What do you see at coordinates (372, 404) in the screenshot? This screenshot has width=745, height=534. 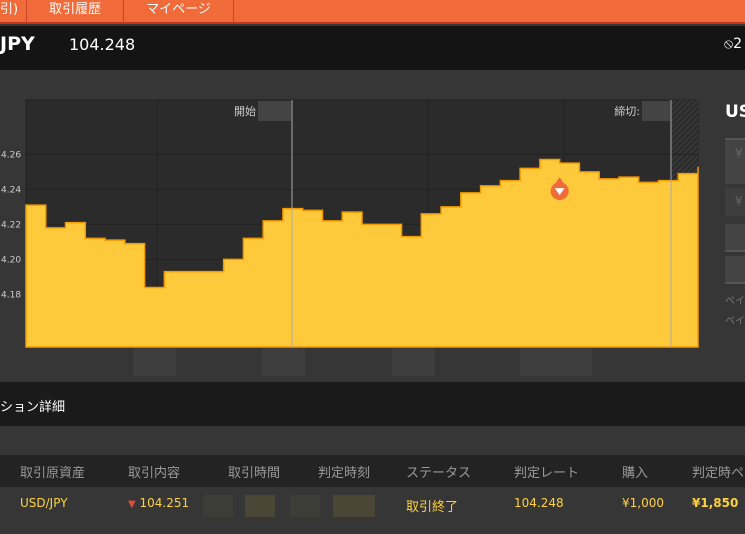 I see `position-details-header: ション詳細` at bounding box center [372, 404].